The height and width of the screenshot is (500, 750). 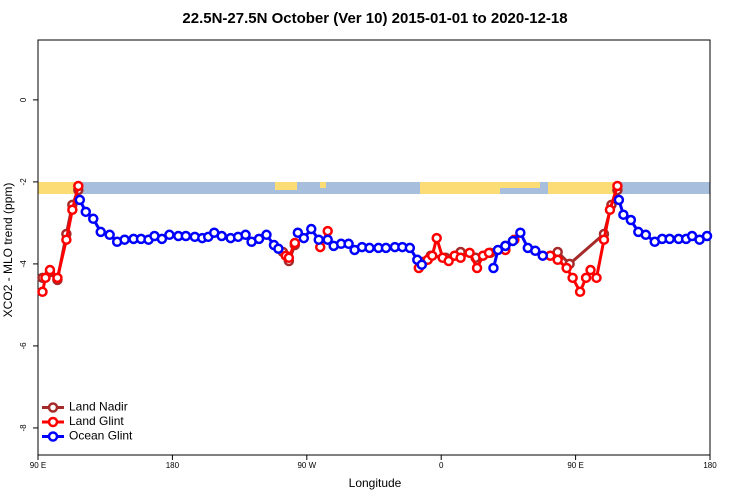 What do you see at coordinates (441, 465) in the screenshot?
I see `x-tick-label: 0` at bounding box center [441, 465].